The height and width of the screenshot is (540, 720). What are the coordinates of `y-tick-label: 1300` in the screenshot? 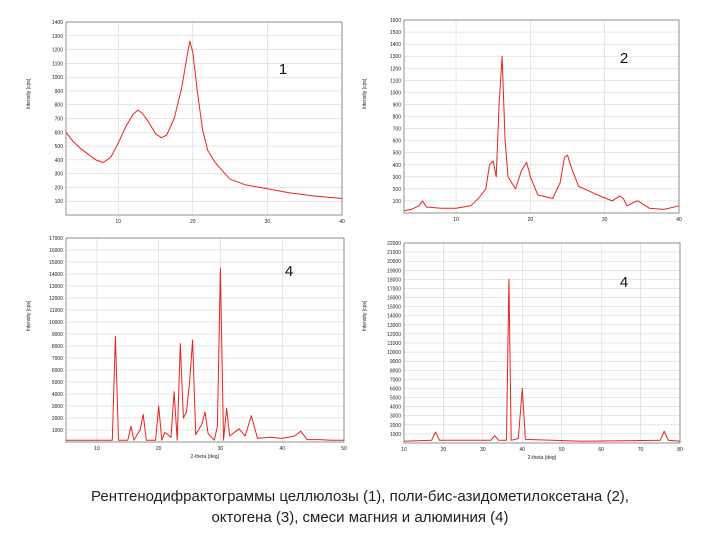 It's located at (57, 37).